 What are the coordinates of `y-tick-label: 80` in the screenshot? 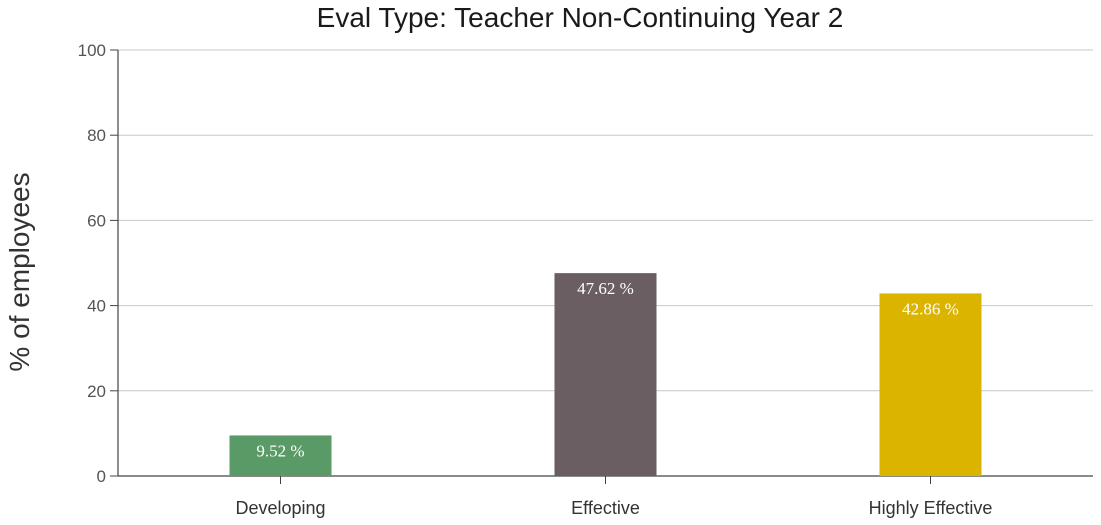 It's located at (96, 135).